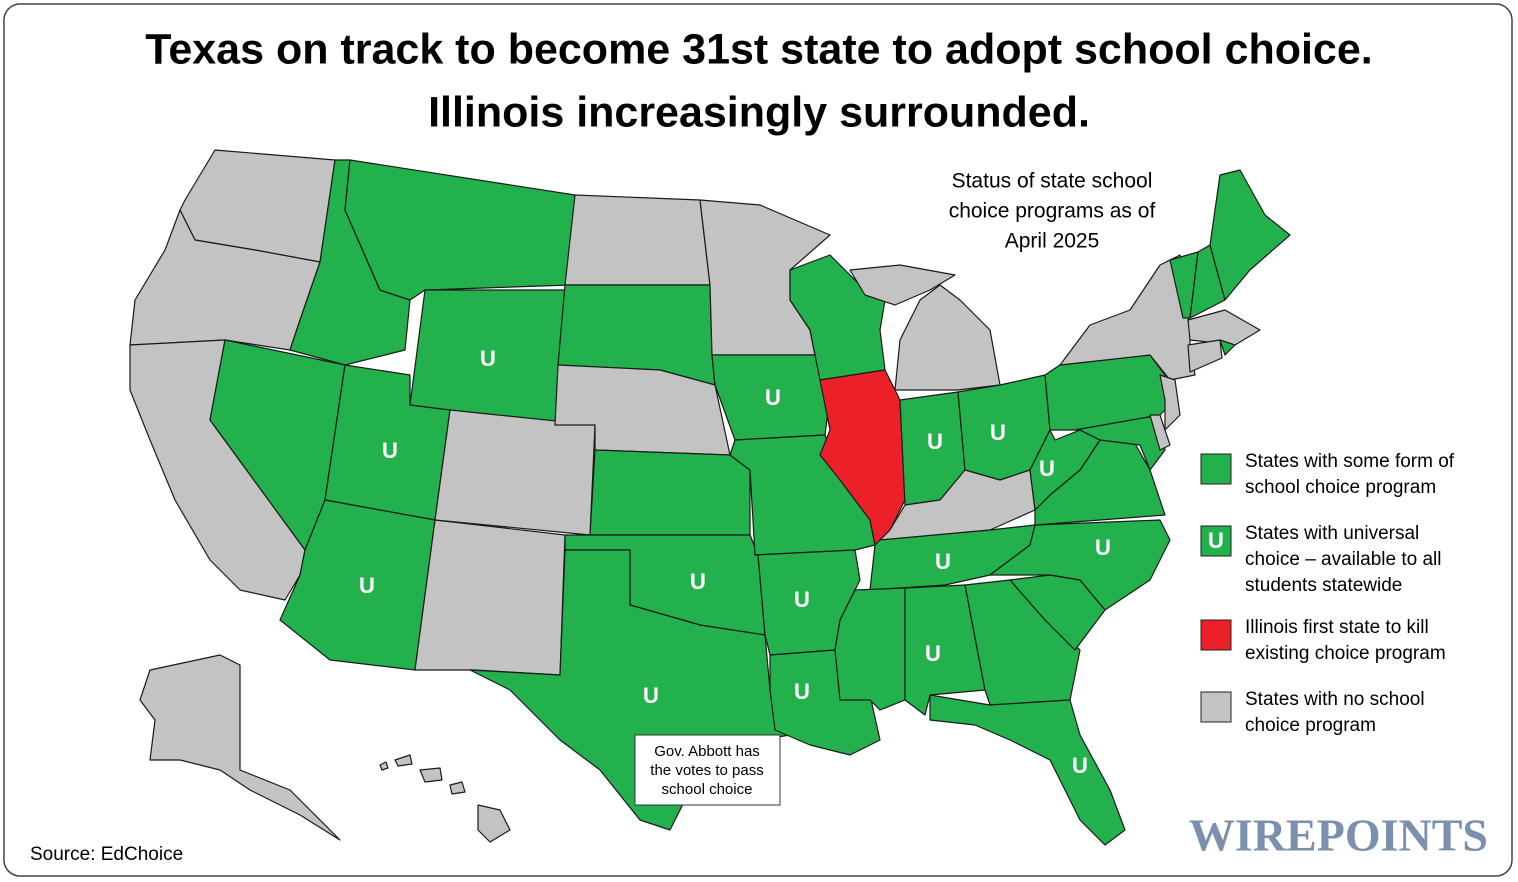  What do you see at coordinates (1350, 461) in the screenshot?
I see `legend-label: States with some form of` at bounding box center [1350, 461].